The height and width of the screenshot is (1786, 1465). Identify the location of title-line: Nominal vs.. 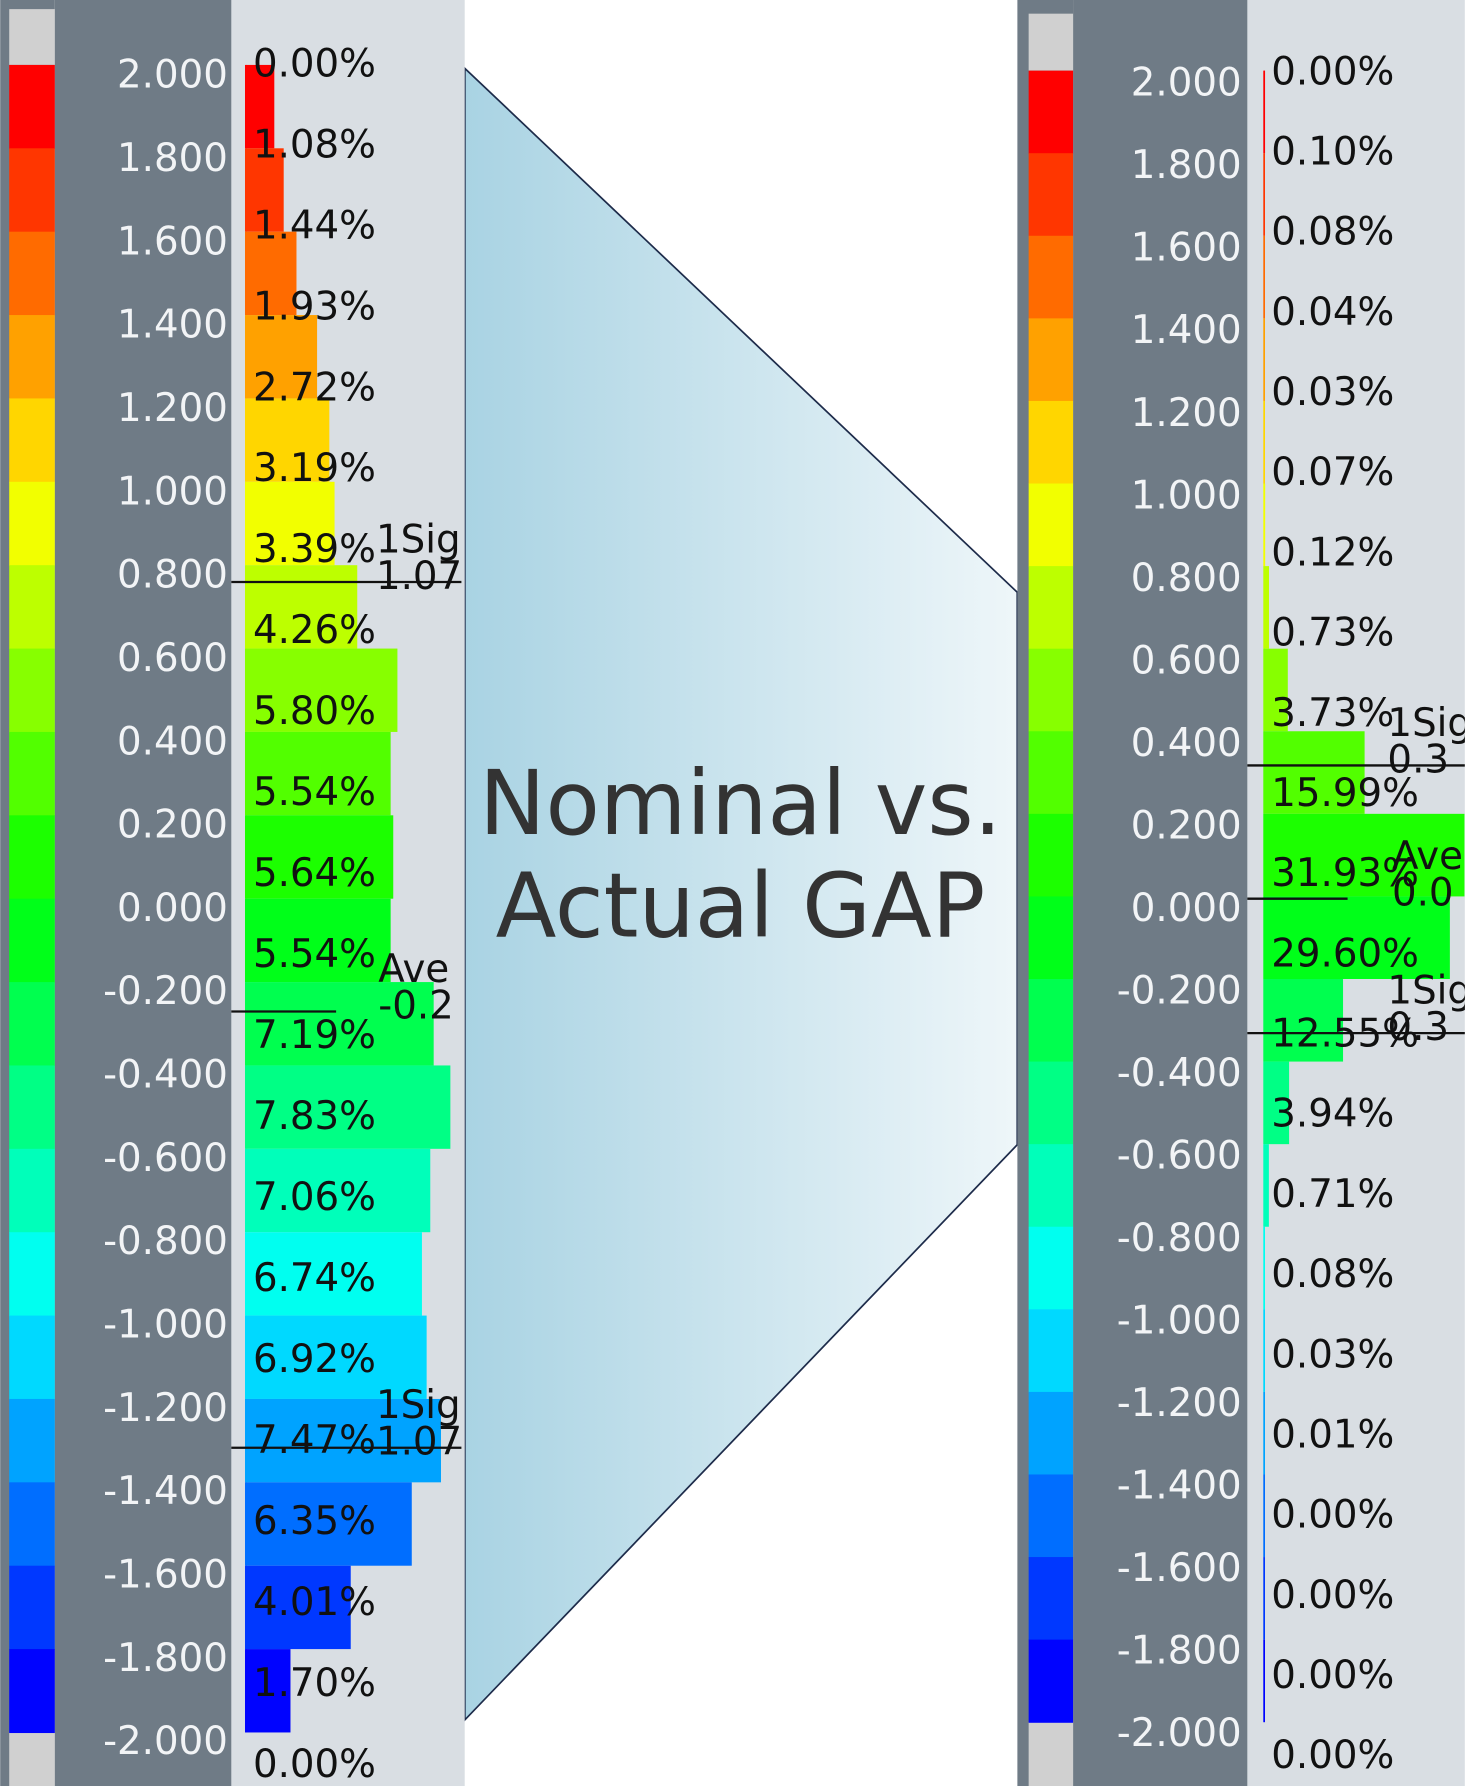
(740, 803).